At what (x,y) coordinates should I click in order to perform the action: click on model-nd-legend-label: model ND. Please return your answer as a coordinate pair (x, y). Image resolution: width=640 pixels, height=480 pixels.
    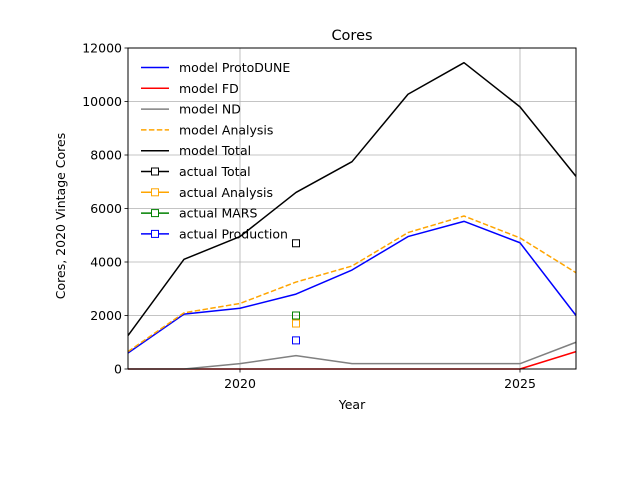
    Looking at the image, I should click on (210, 109).